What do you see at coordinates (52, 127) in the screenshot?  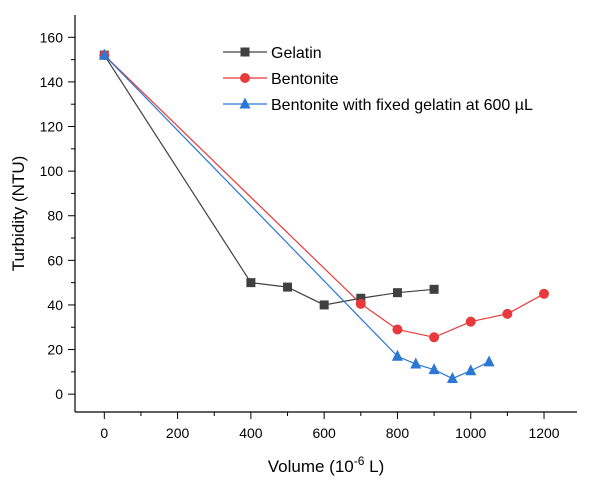 I see `y-tick-label: 120` at bounding box center [52, 127].